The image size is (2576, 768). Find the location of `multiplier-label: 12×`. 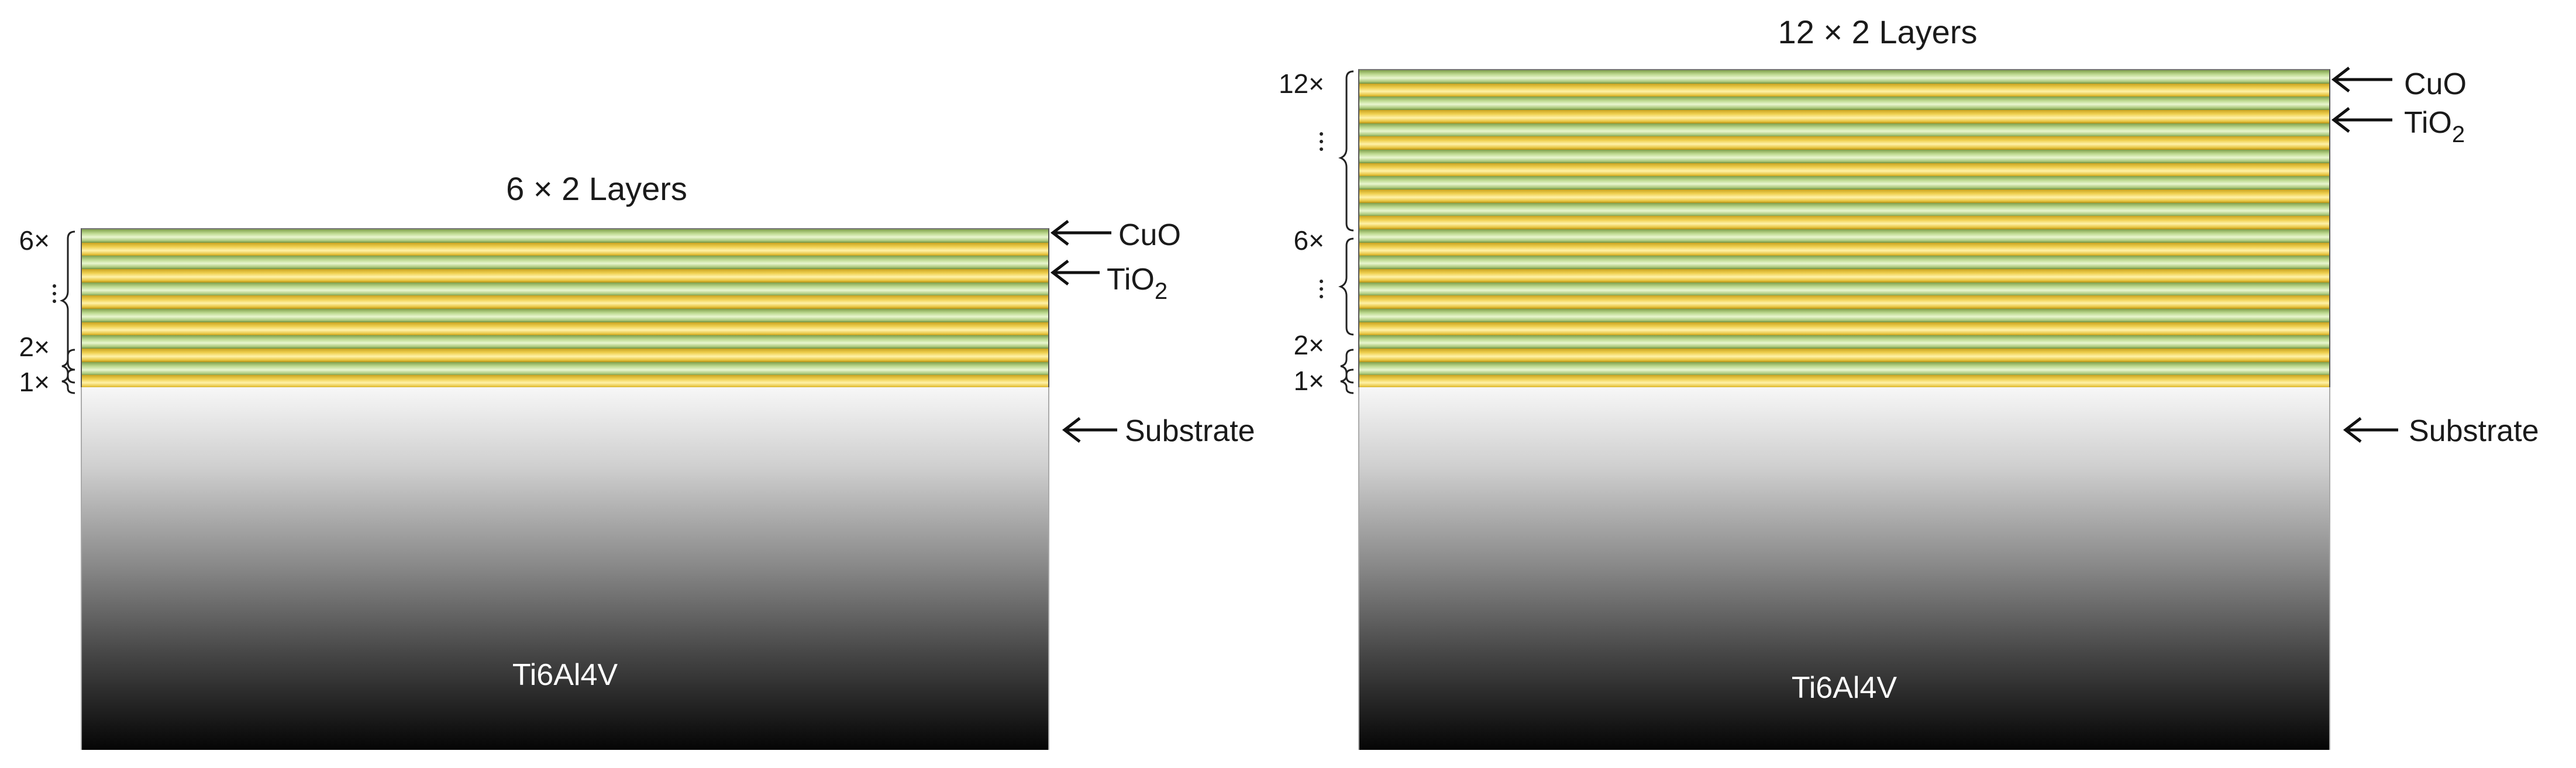

multiplier-label: 12× is located at coordinates (1301, 84).